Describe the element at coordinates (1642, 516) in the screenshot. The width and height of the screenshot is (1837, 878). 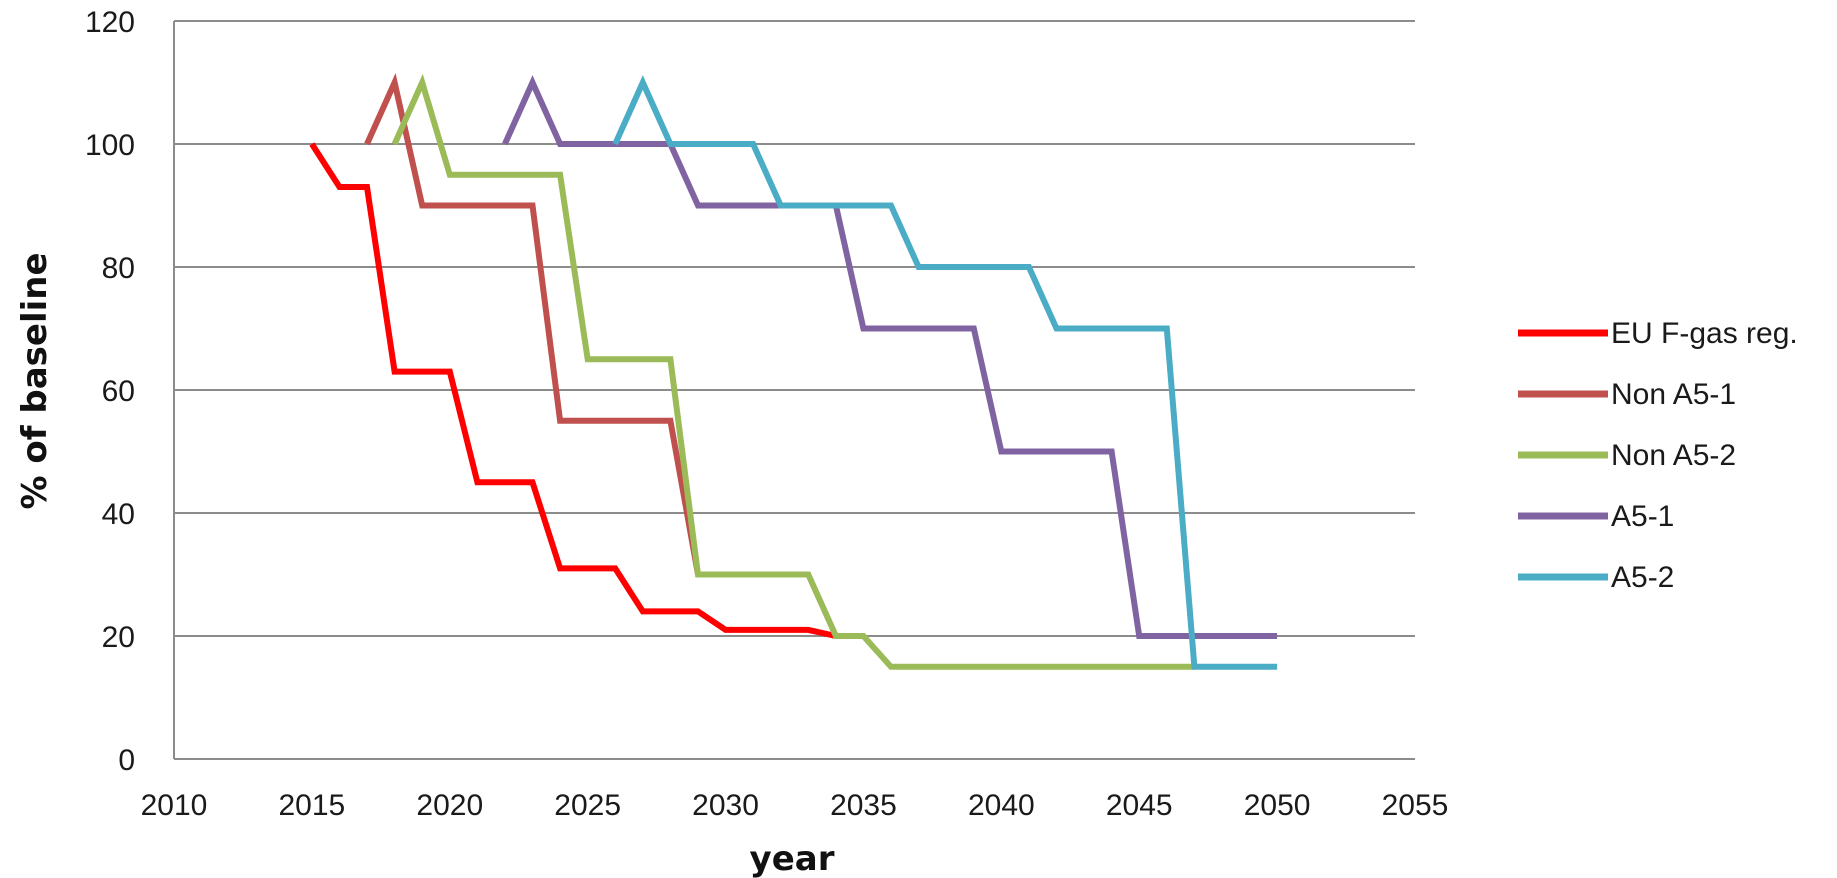
I see `legend-label: A5-1` at that location.